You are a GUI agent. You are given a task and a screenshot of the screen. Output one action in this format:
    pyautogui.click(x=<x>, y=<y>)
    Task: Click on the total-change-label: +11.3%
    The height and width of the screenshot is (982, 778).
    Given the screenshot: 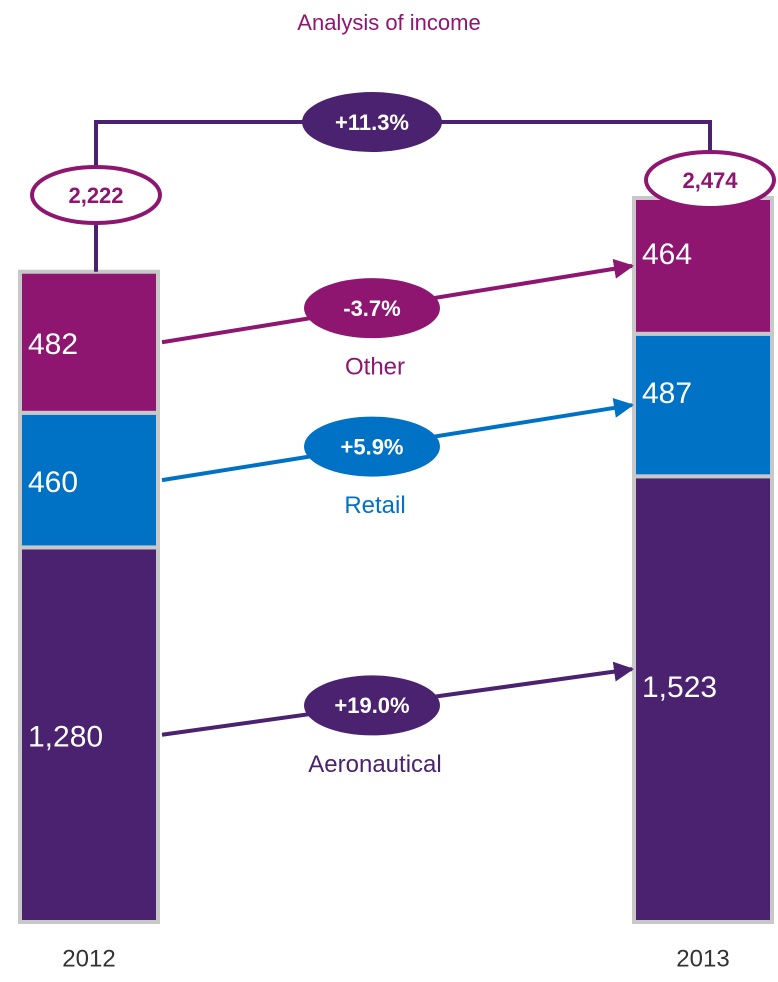 What is the action you would take?
    pyautogui.click(x=372, y=122)
    